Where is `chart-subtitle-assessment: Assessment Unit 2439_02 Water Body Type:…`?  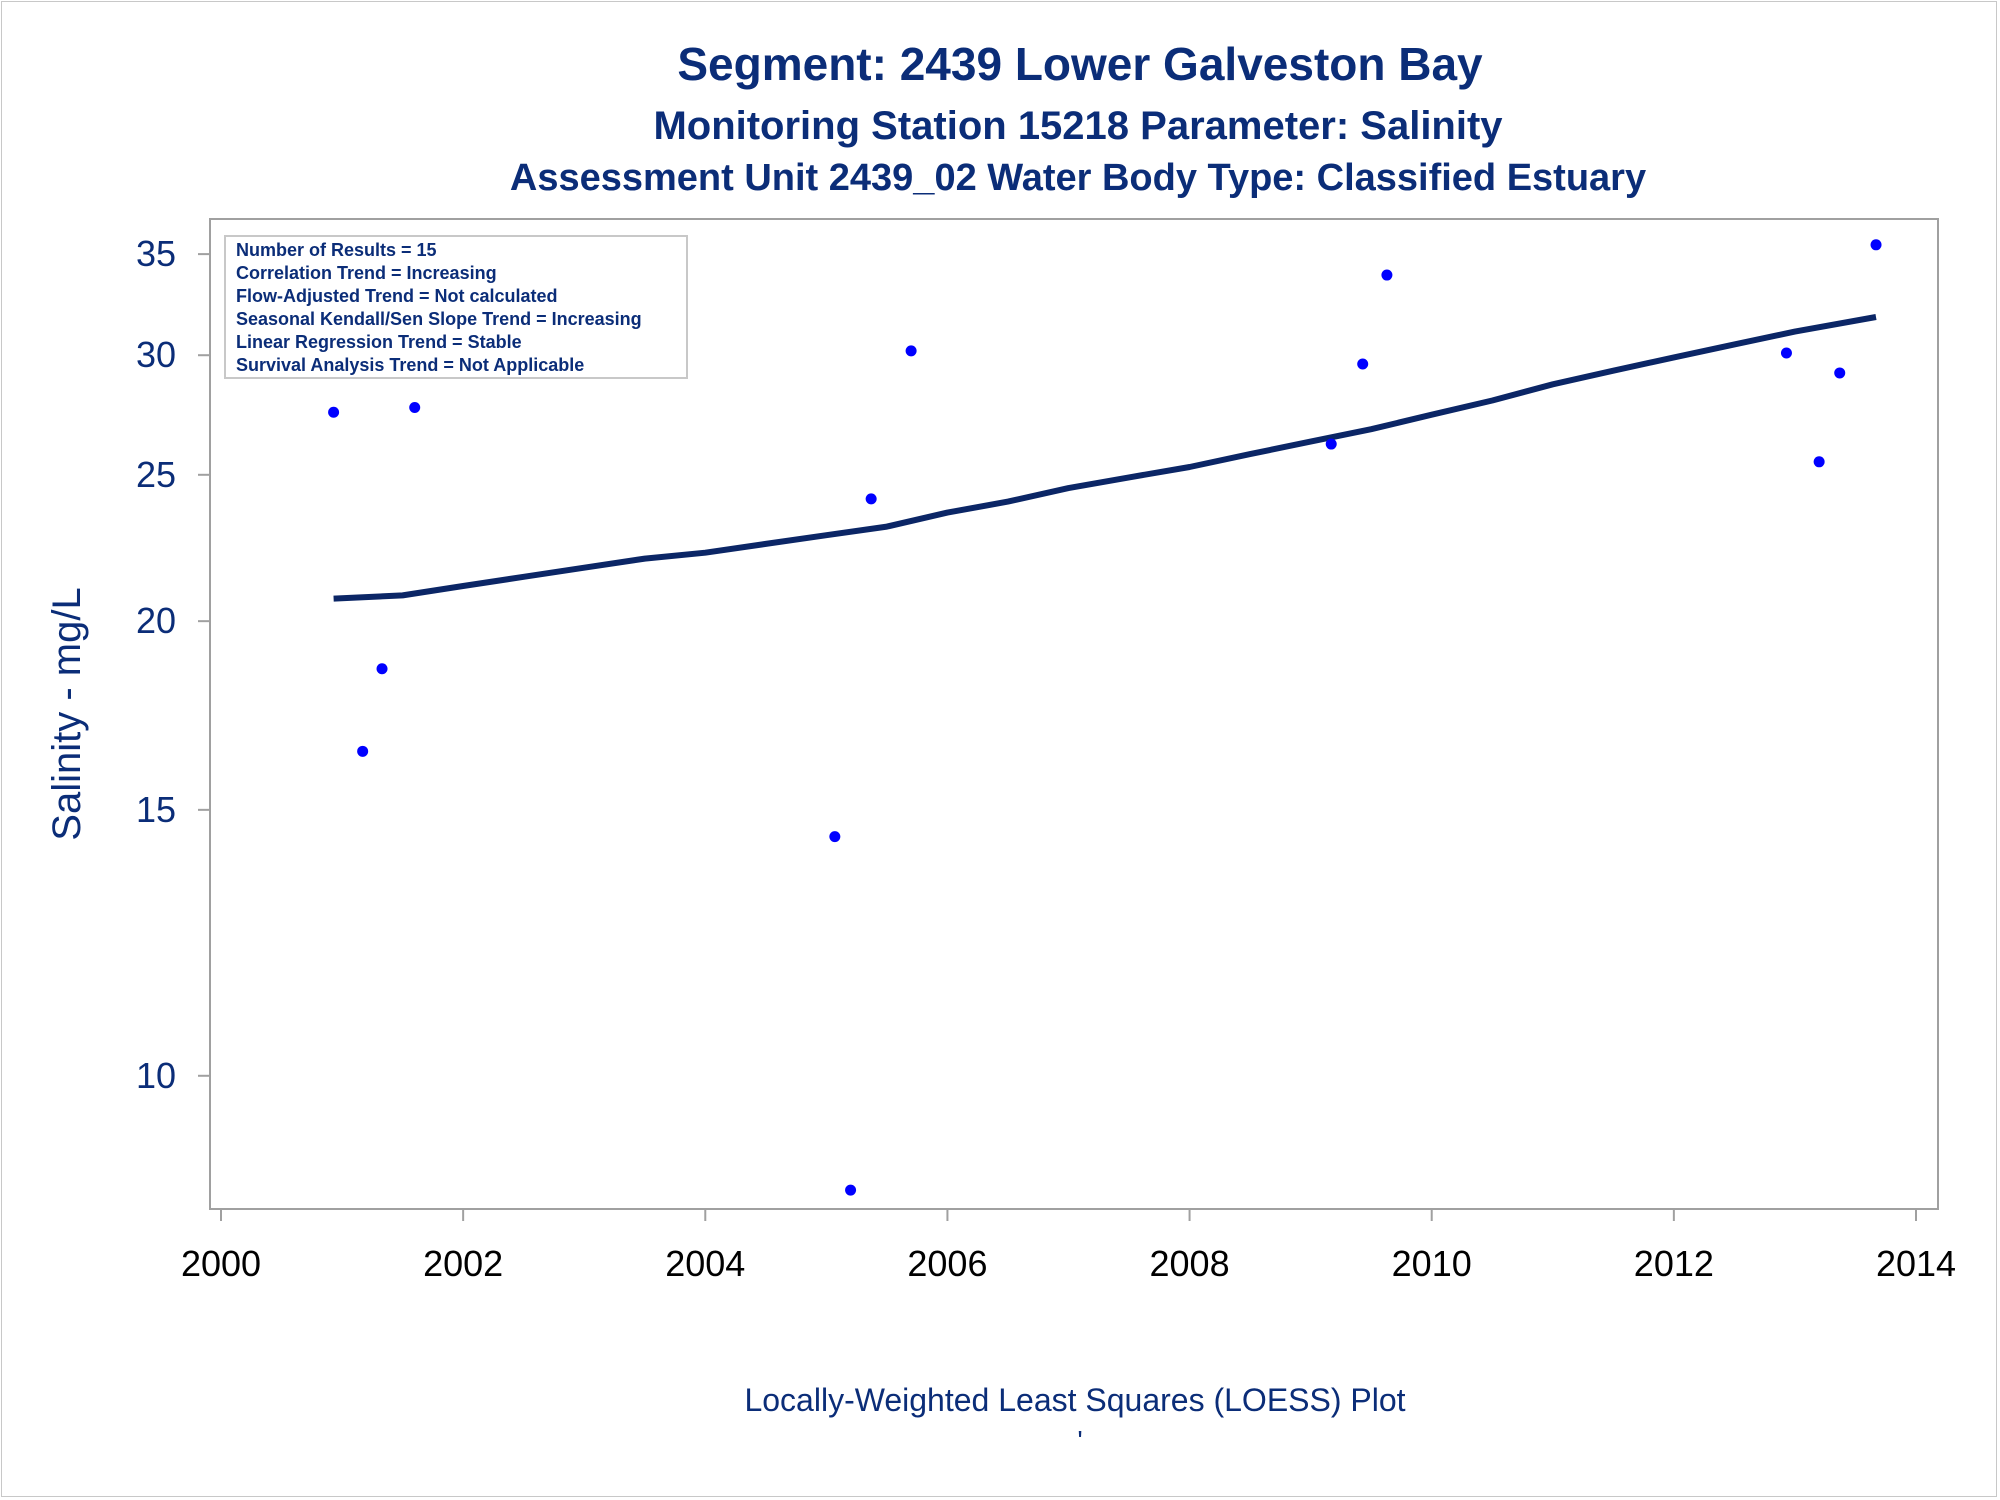 chart-subtitle-assessment: Assessment Unit 2439_02 Water Body Type:… is located at coordinates (1078, 178).